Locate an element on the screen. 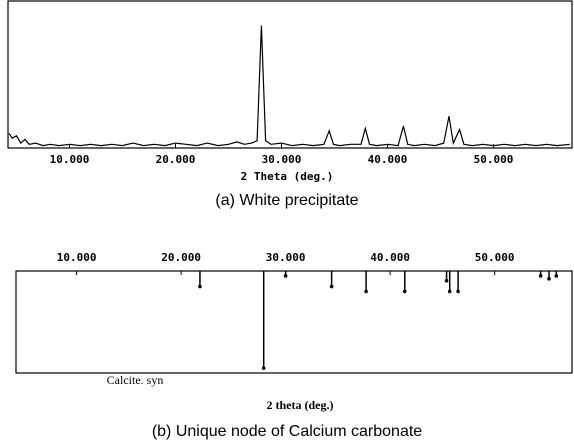 This screenshot has width=574, height=448. caption: (b) Unique node of Calcium carbonate is located at coordinates (287, 431).